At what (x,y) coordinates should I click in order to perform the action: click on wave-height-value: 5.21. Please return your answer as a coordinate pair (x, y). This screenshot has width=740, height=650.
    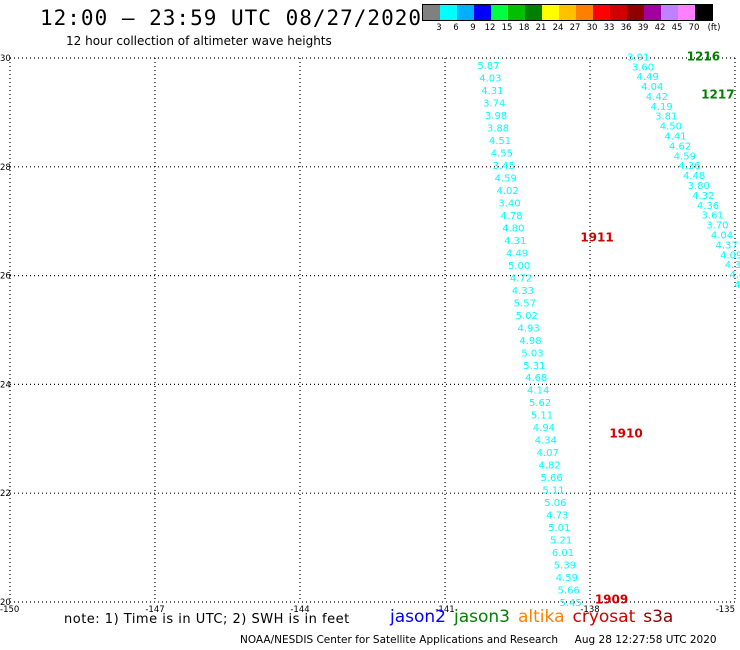
    Looking at the image, I should click on (561, 541).